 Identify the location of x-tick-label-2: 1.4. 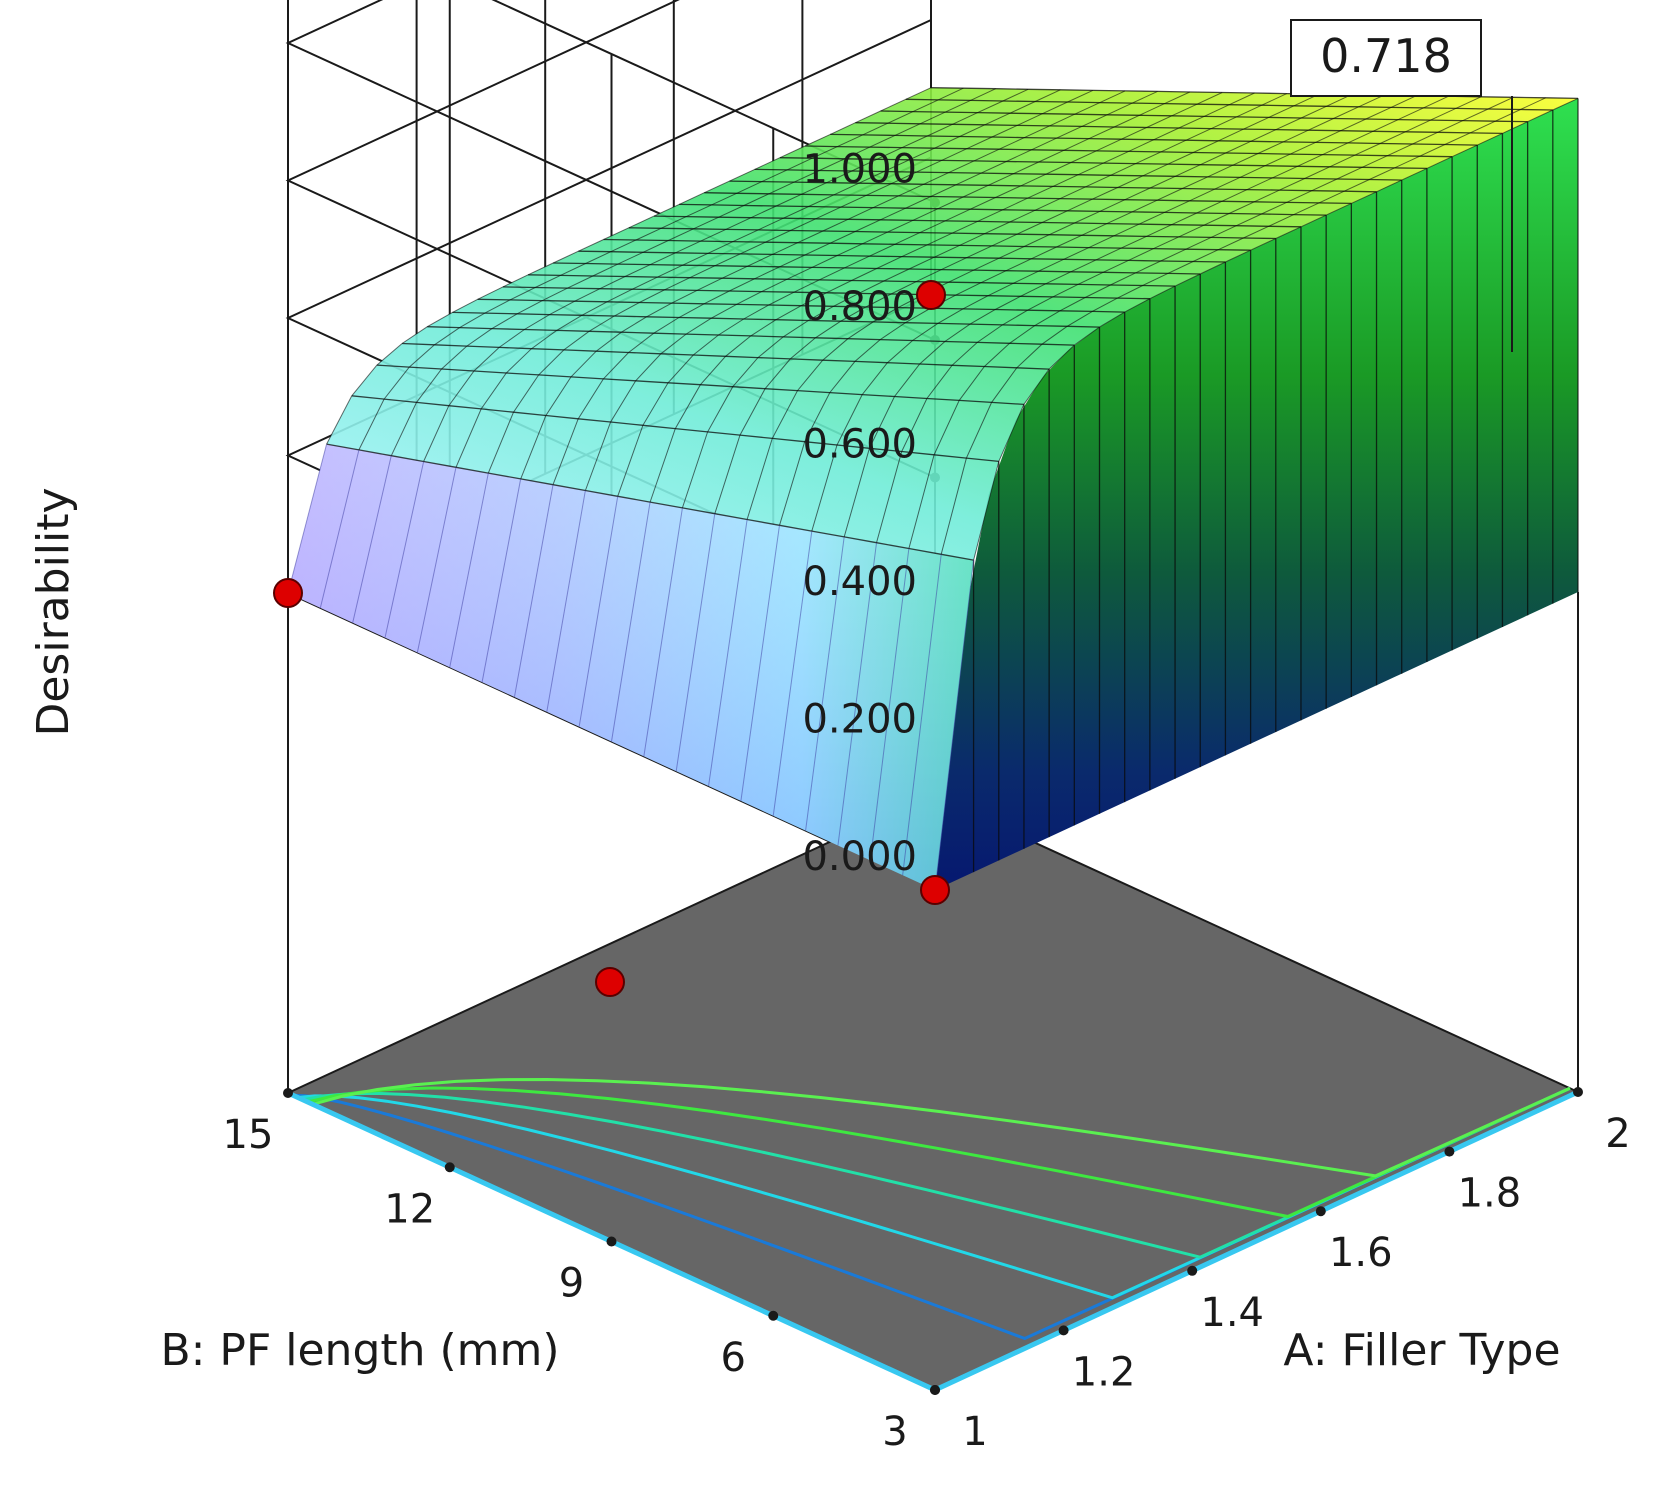
(1232, 1313).